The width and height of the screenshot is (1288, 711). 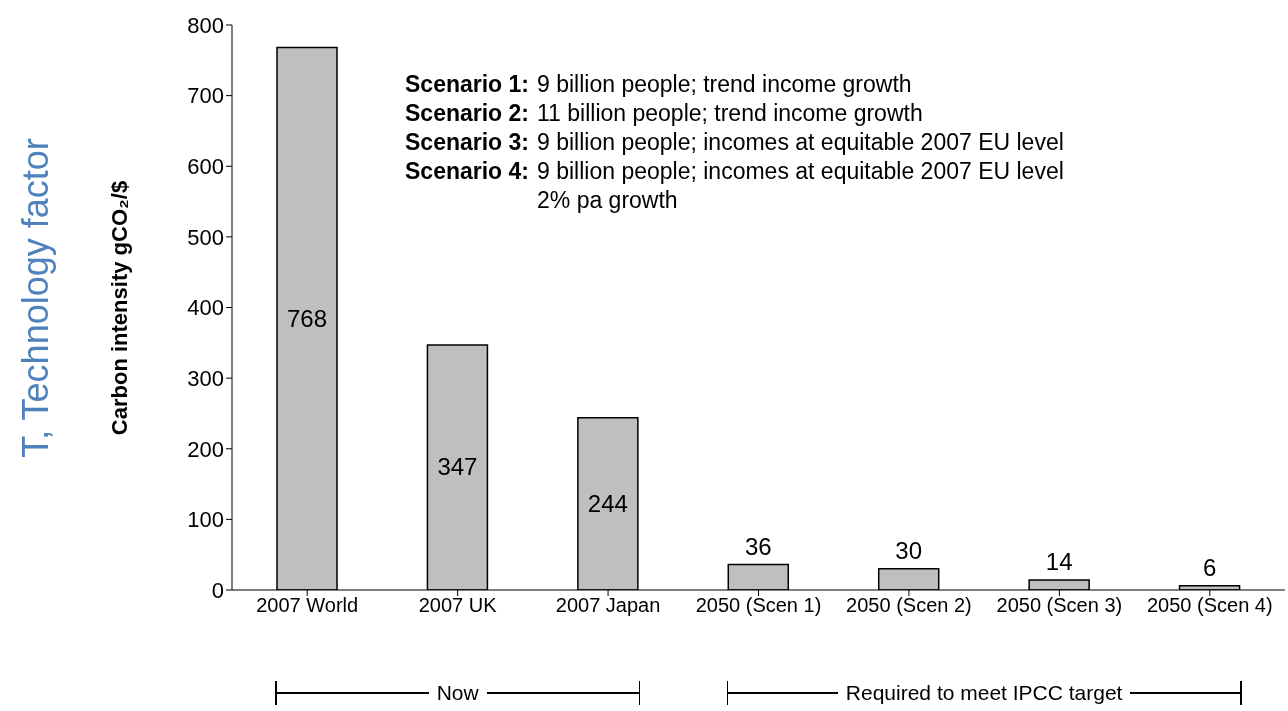 What do you see at coordinates (307, 605) in the screenshot?
I see `x-tick-label: 2007 World` at bounding box center [307, 605].